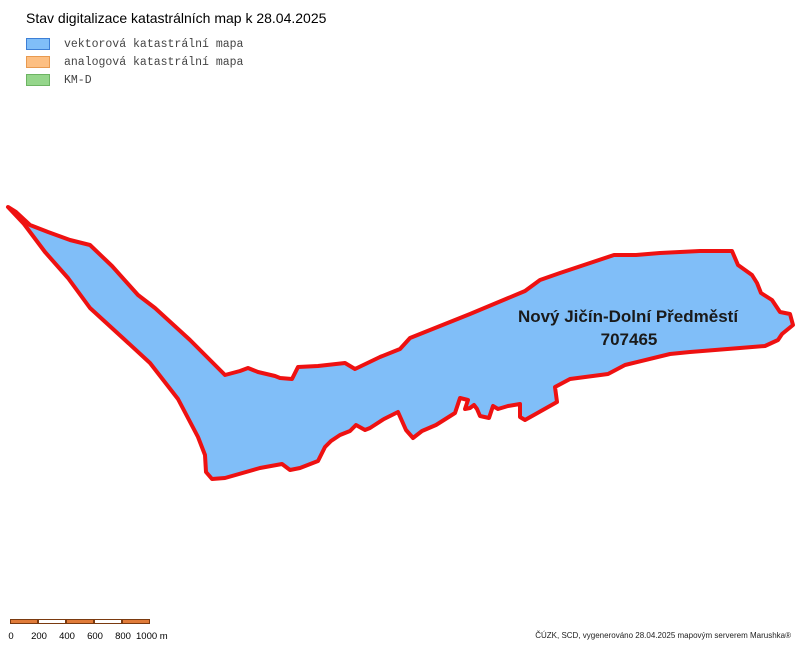 The image size is (800, 650). I want to click on parcel-name-label: Nový Jičín-Dolní Předměstí, so click(628, 316).